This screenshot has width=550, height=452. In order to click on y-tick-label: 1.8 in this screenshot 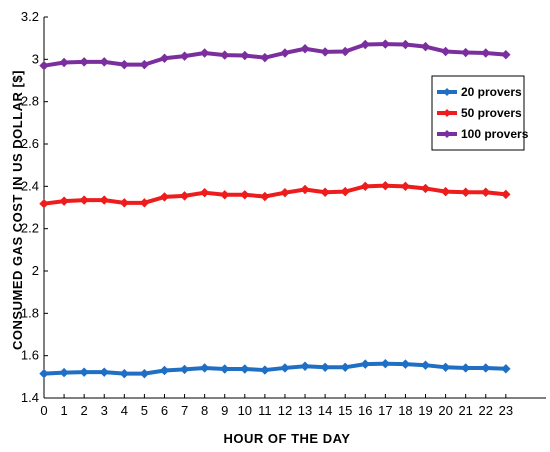, I will do `click(30, 312)`.